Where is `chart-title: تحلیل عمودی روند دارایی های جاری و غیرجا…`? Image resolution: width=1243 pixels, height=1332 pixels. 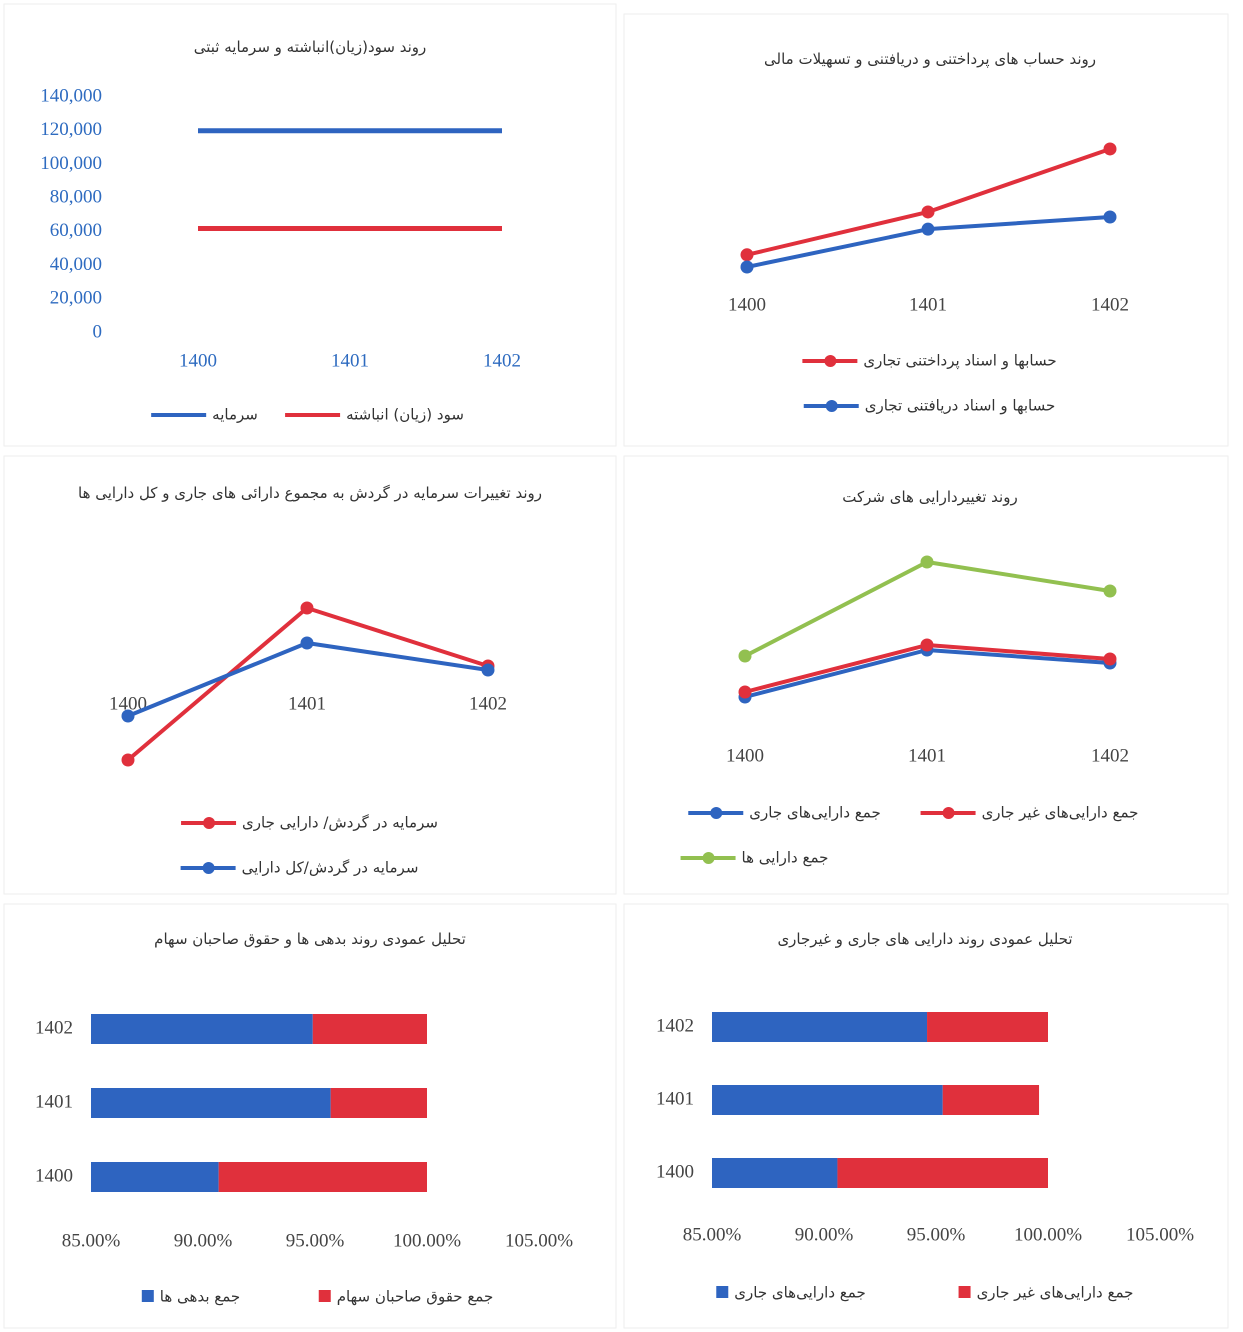
chart-title: تحلیل عمودی روند دارایی های جاری و غیرجا… is located at coordinates (925, 939).